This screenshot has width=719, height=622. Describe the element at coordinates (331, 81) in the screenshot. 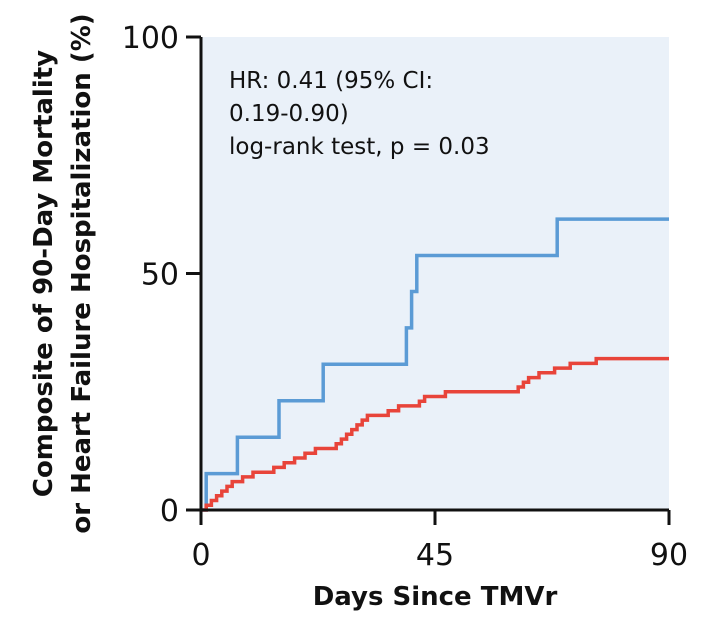

I see `hr-annotation-line-1: HR: 0.41 (95% CI:` at that location.